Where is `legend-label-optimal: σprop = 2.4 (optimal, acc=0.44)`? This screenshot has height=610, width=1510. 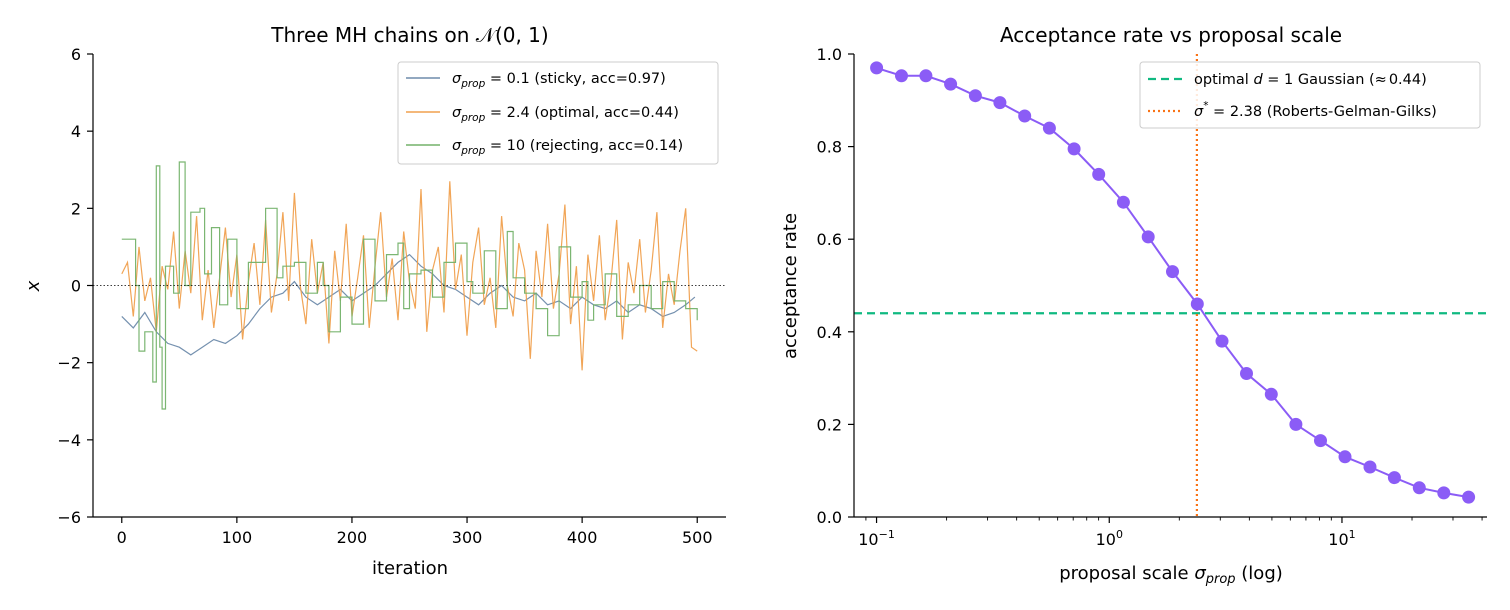 legend-label-optimal: σprop = 2.4 (optimal, acc=0.44) is located at coordinates (565, 114).